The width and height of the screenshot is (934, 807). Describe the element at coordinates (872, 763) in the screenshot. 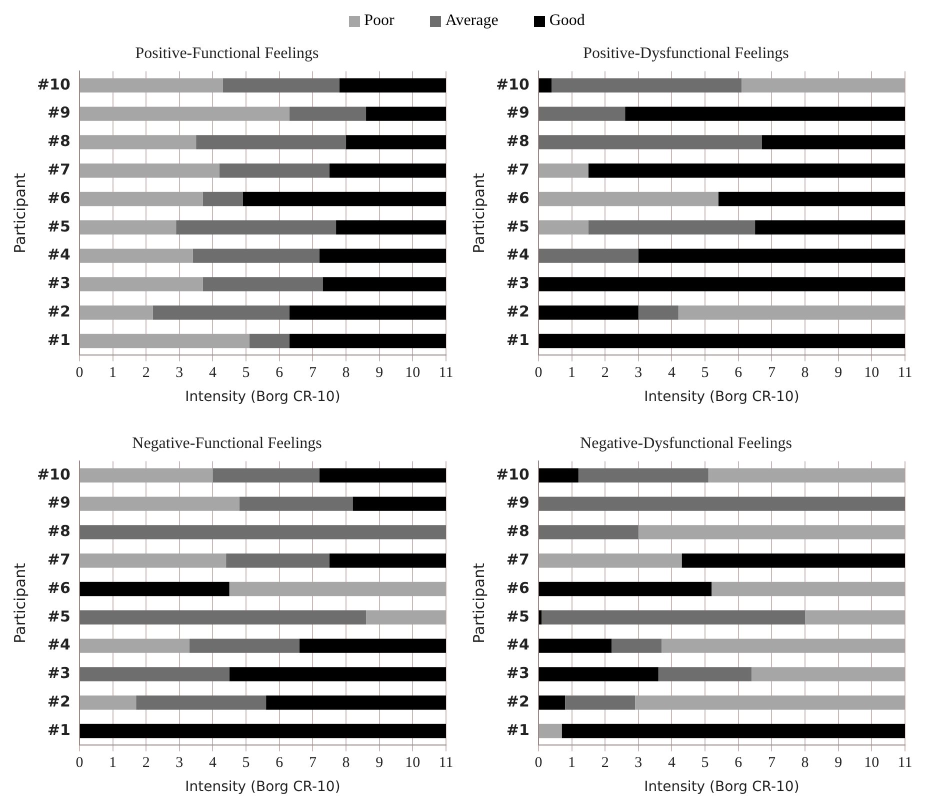

I see `x-tick-label: 10` at that location.